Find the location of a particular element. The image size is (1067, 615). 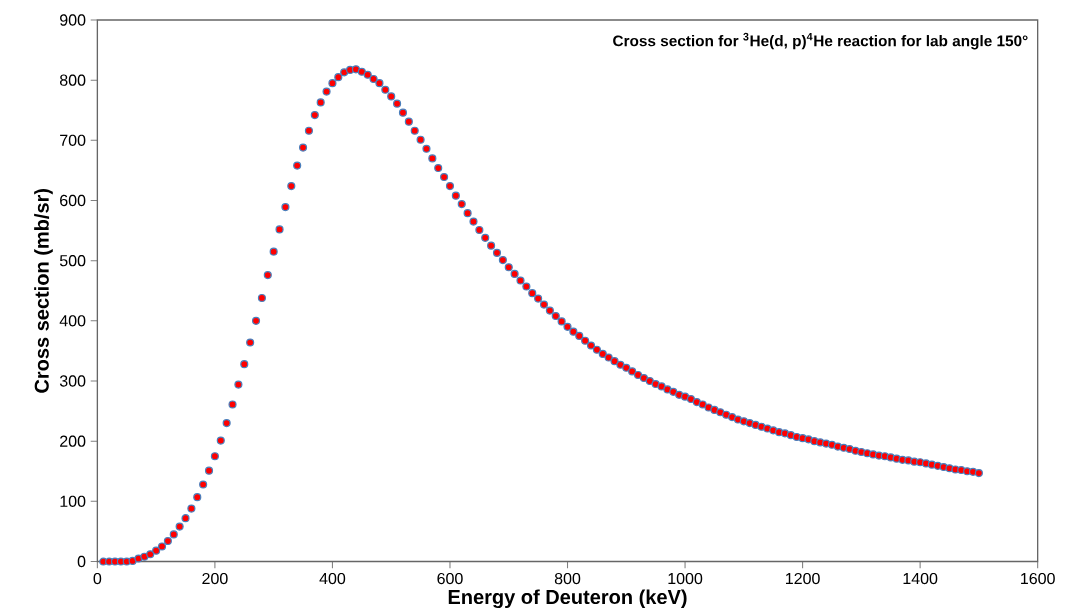

y-tick-label: 500 is located at coordinates (72, 261).